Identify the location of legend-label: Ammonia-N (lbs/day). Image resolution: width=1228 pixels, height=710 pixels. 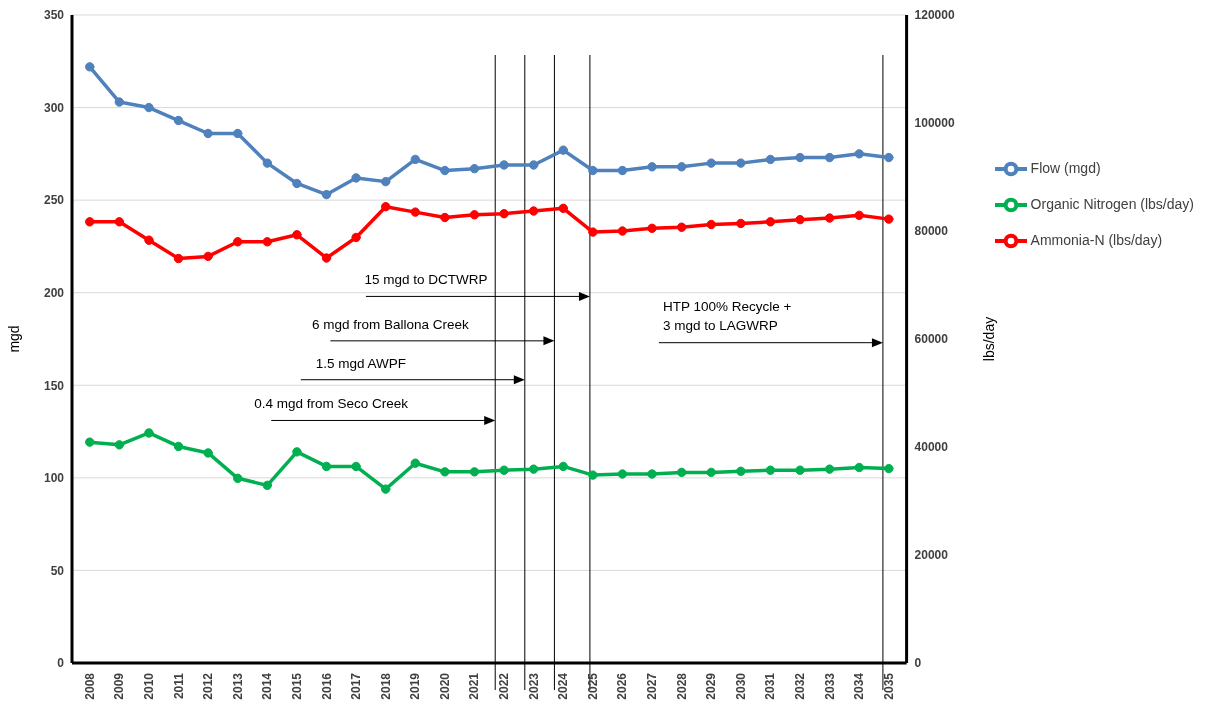
(1096, 240).